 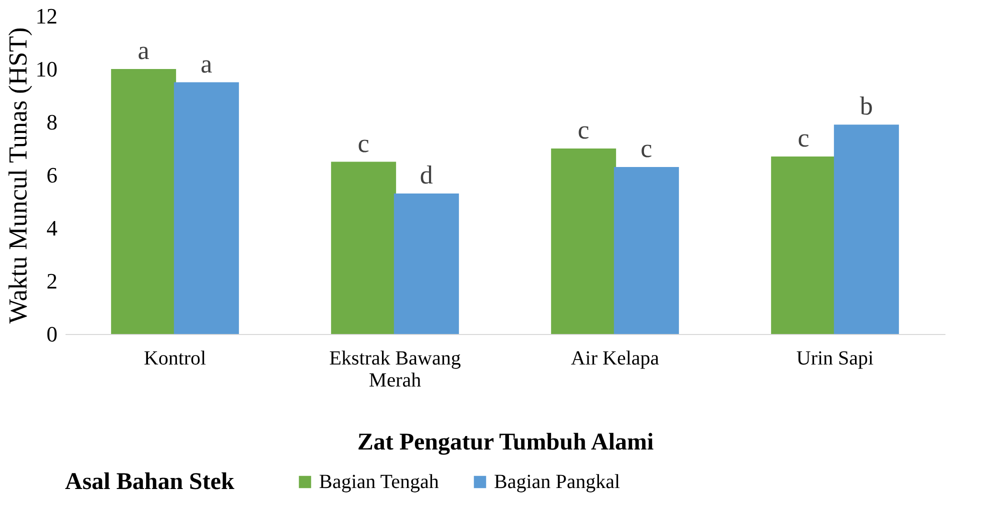 What do you see at coordinates (426, 175) in the screenshot?
I see `annotation: d` at bounding box center [426, 175].